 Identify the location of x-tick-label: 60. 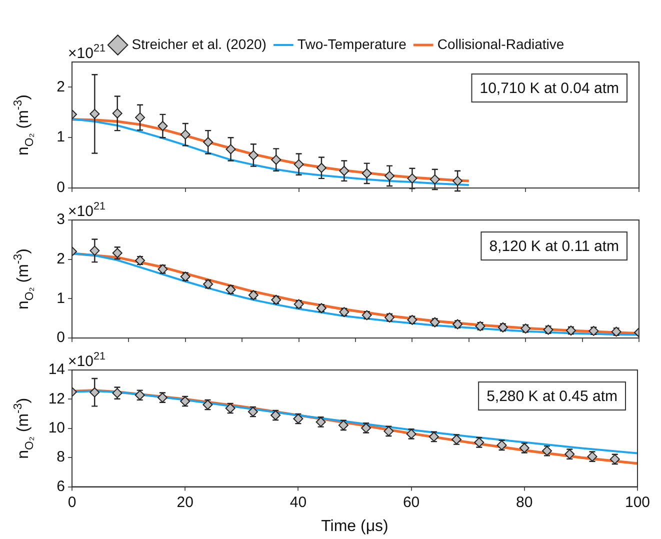
(411, 502).